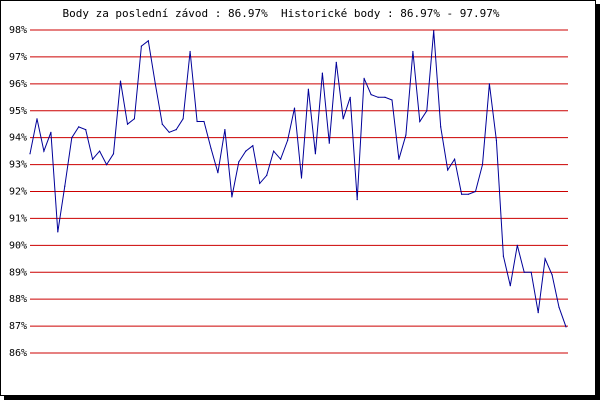  I want to click on y-tick-label: 89%, so click(18, 272).